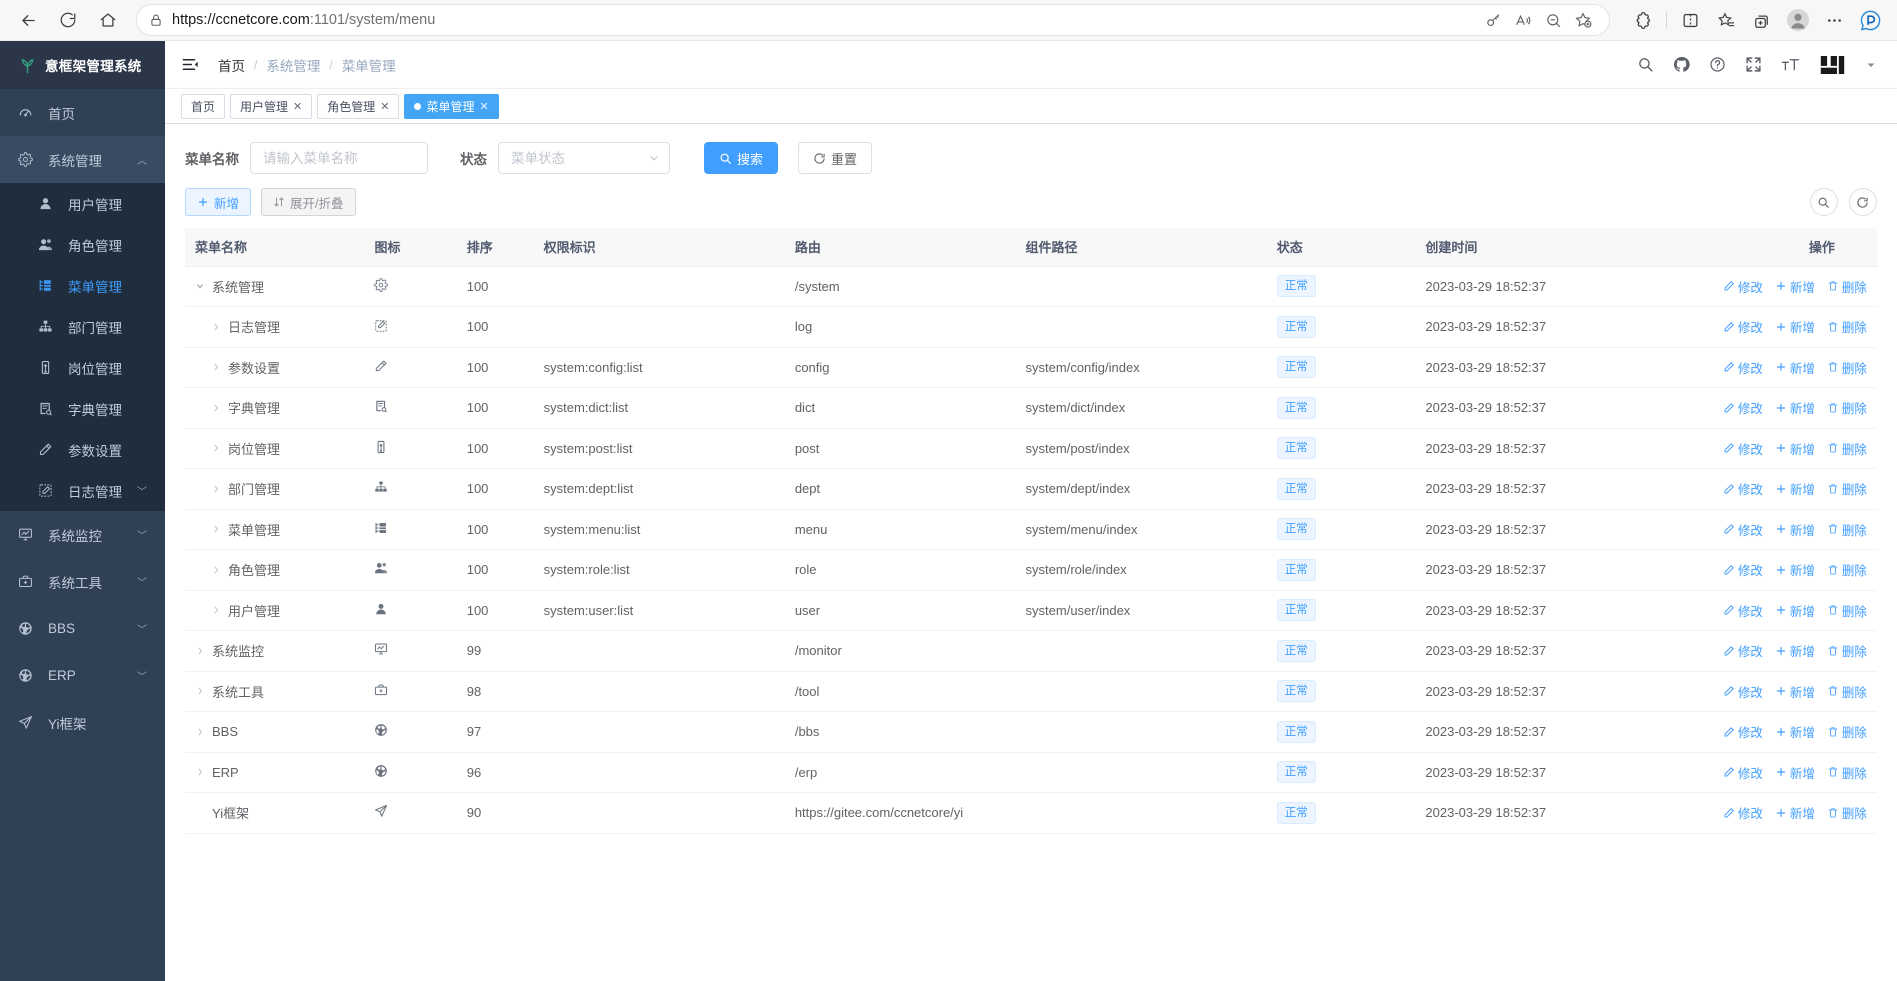  I want to click on sidebar-item-3: 角色管理, so click(82, 244).